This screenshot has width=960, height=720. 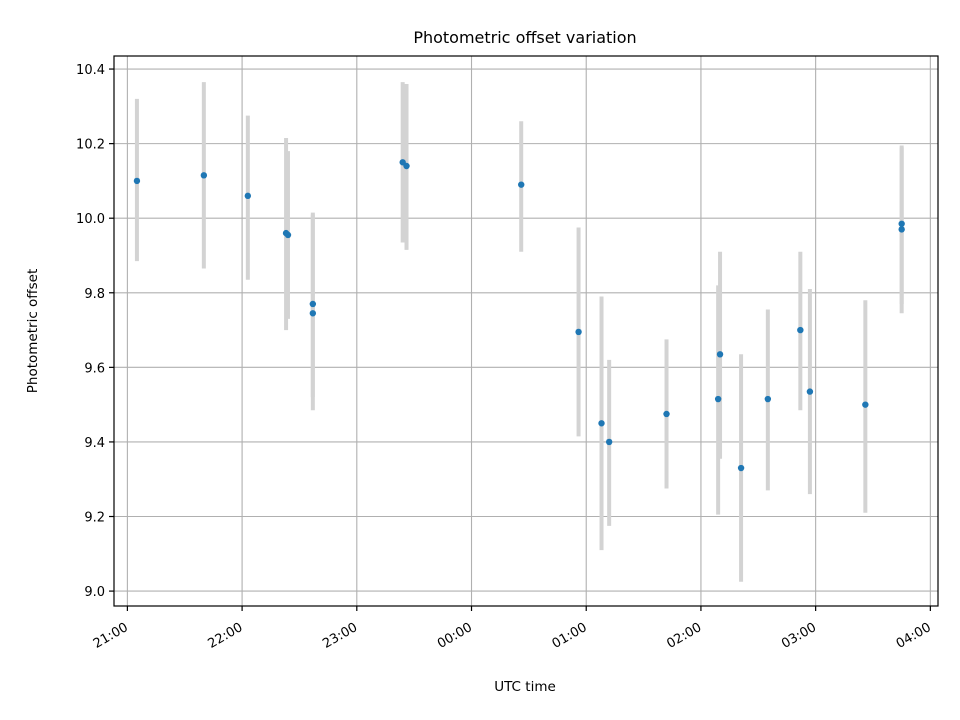 I want to click on y-tick-label: 10.0, so click(x=90, y=219).